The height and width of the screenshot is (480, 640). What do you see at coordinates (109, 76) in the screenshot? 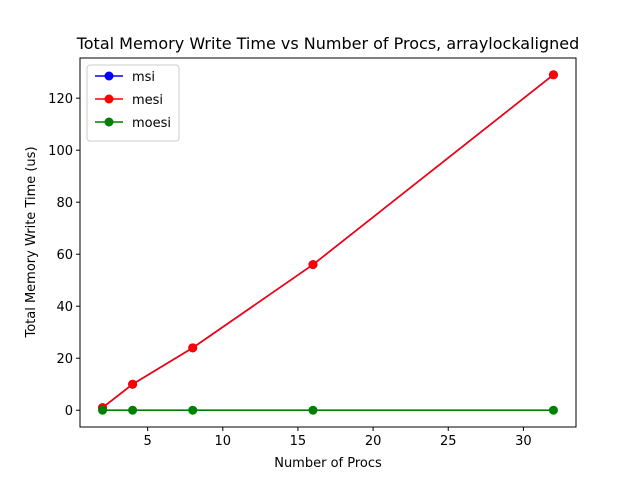
I see `legend-marker-msi` at bounding box center [109, 76].